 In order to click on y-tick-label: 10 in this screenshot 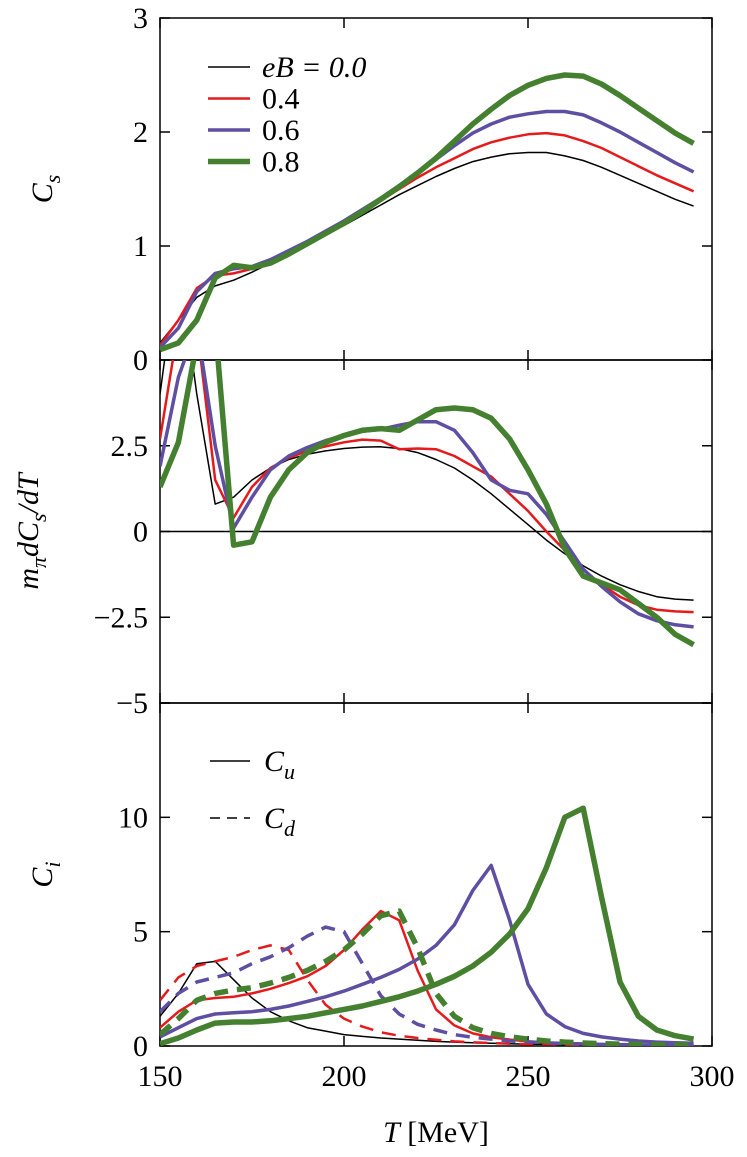, I will do `click(133, 817)`.